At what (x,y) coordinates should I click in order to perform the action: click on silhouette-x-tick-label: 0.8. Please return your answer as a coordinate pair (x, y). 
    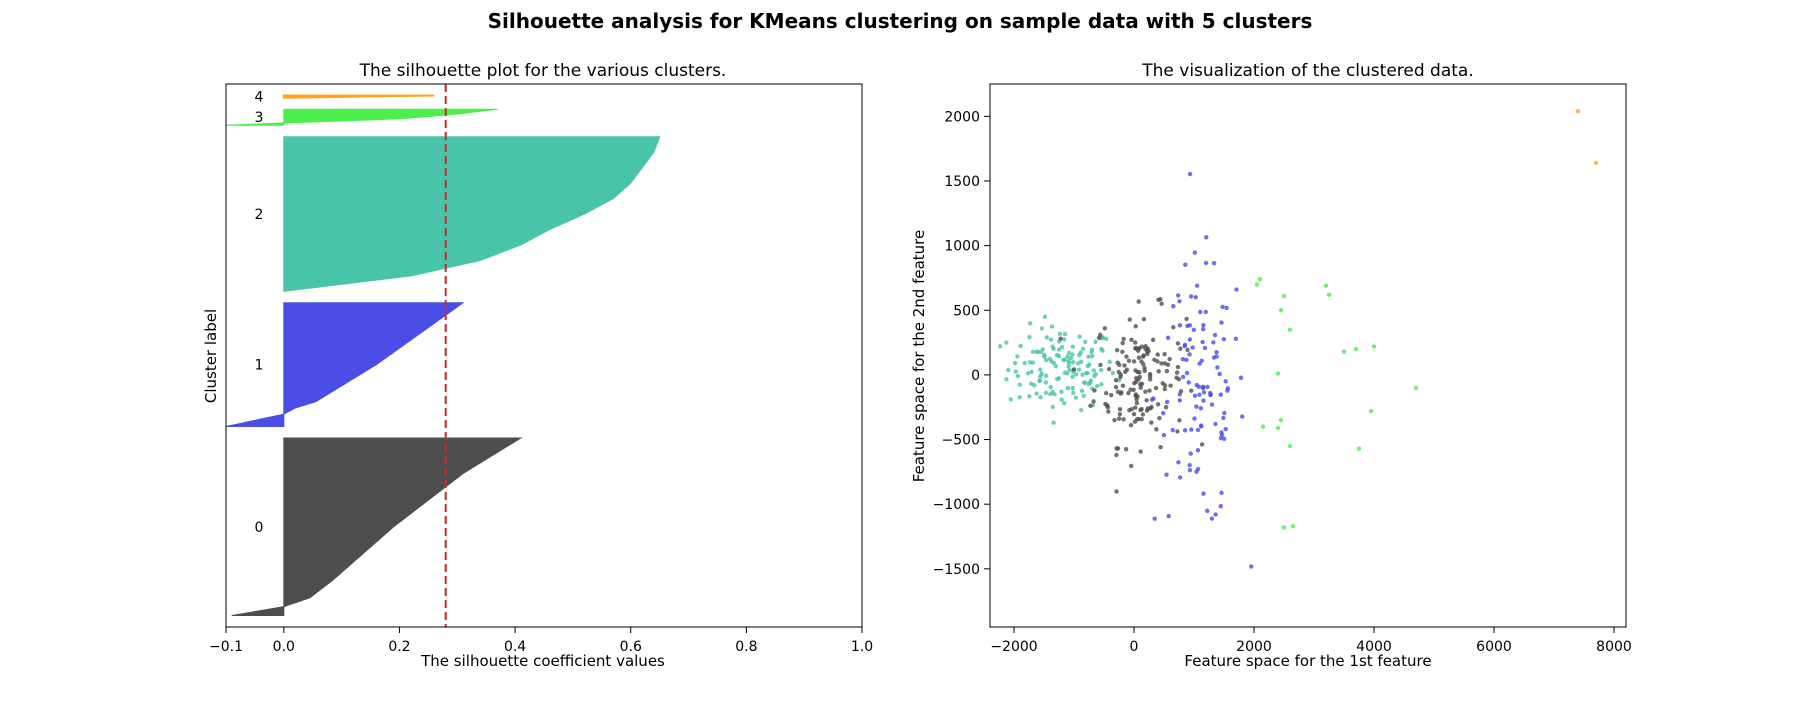
    Looking at the image, I should click on (746, 647).